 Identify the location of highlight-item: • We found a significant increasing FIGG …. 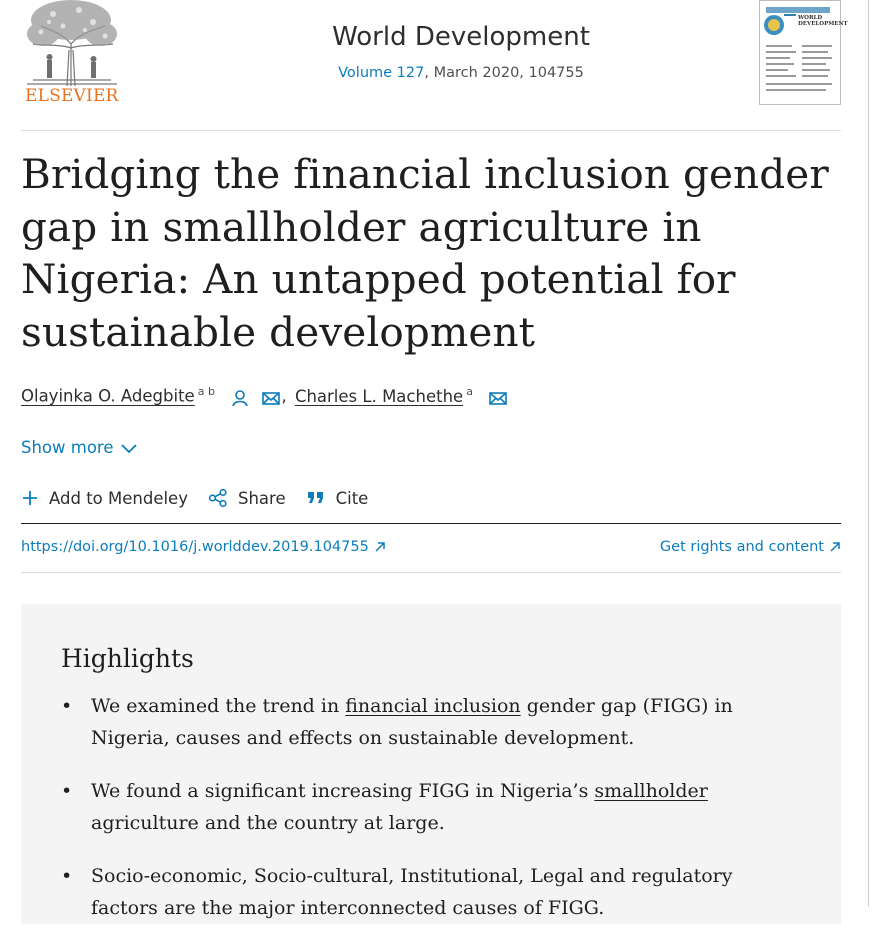
(431, 807).